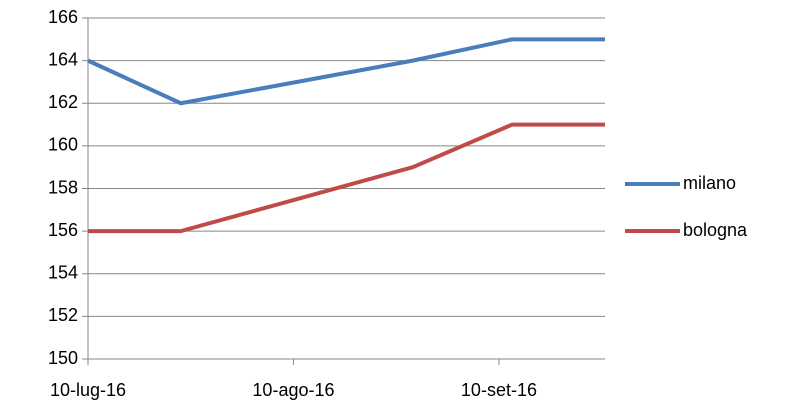 The image size is (787, 407). What do you see at coordinates (63, 145) in the screenshot?
I see `y-tick-label: 160` at bounding box center [63, 145].